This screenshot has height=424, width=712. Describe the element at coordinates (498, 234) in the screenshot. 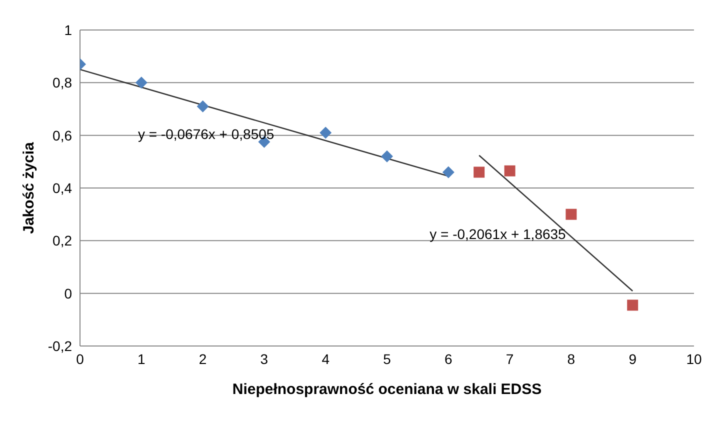

I see `annotation: y = -0,2061x + 1,8635` at that location.